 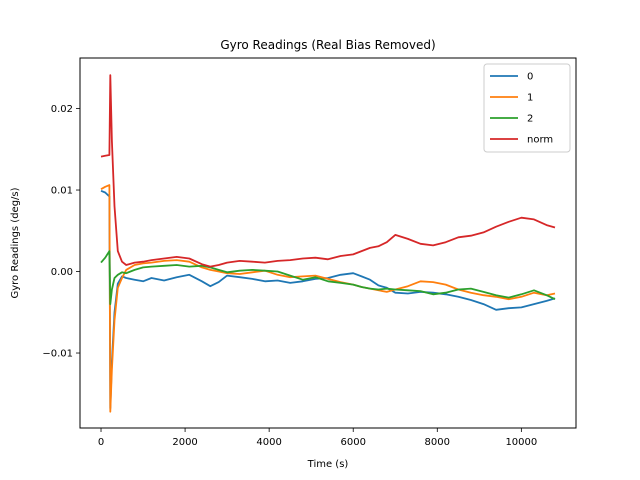 I want to click on x-tick-label: 10000, so click(x=521, y=442).